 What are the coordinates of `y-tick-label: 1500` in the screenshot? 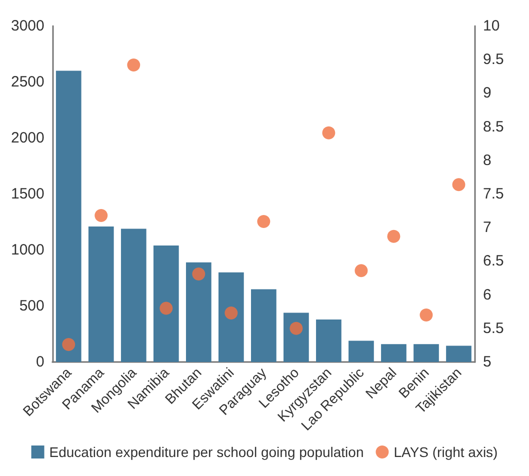 It's located at (27, 194).